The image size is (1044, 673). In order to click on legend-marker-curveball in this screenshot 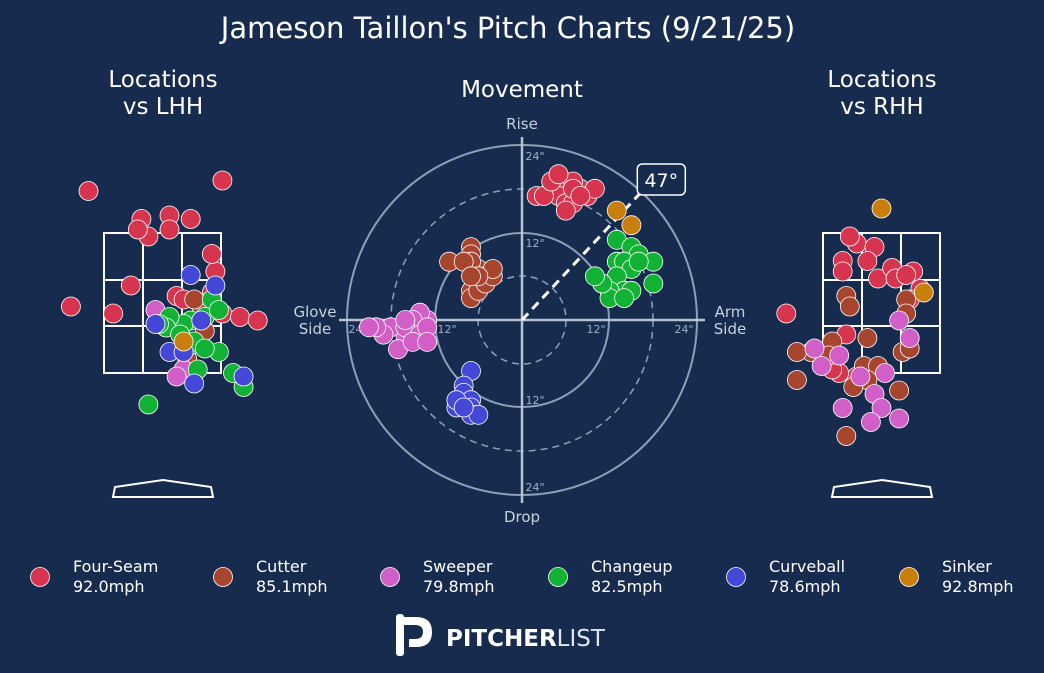, I will do `click(736, 577)`.